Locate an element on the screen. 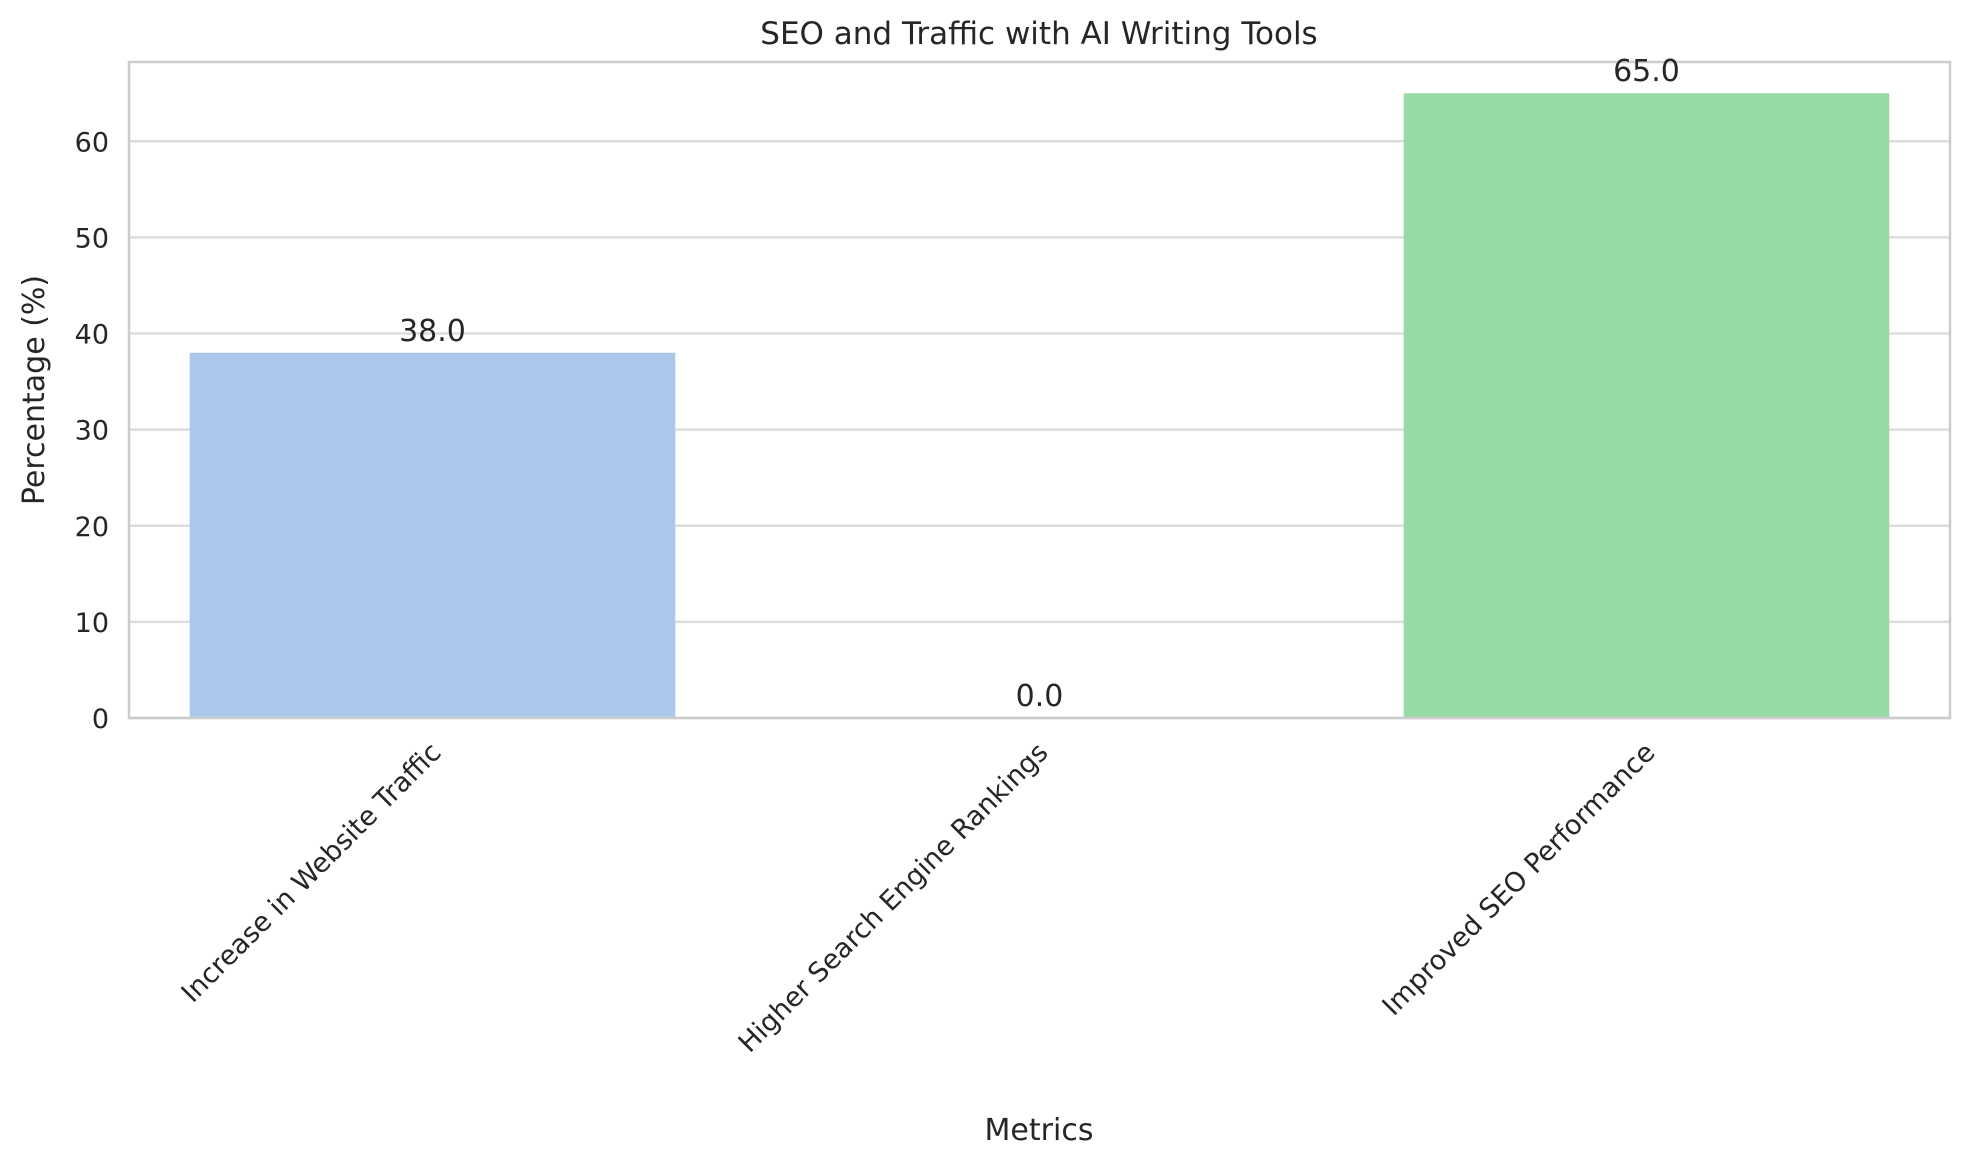 The image size is (1968, 1168). y-tick-label: 20 is located at coordinates (92, 527).